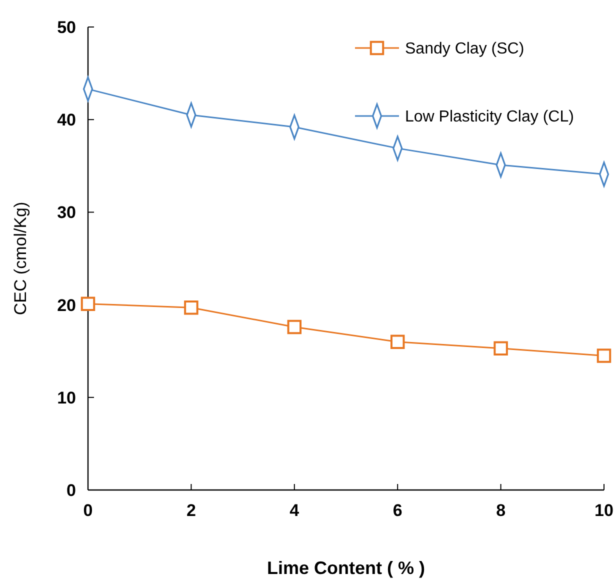 This screenshot has width=614, height=586. What do you see at coordinates (464, 49) in the screenshot?
I see `legend-label: Sandy Clay (SC)` at bounding box center [464, 49].